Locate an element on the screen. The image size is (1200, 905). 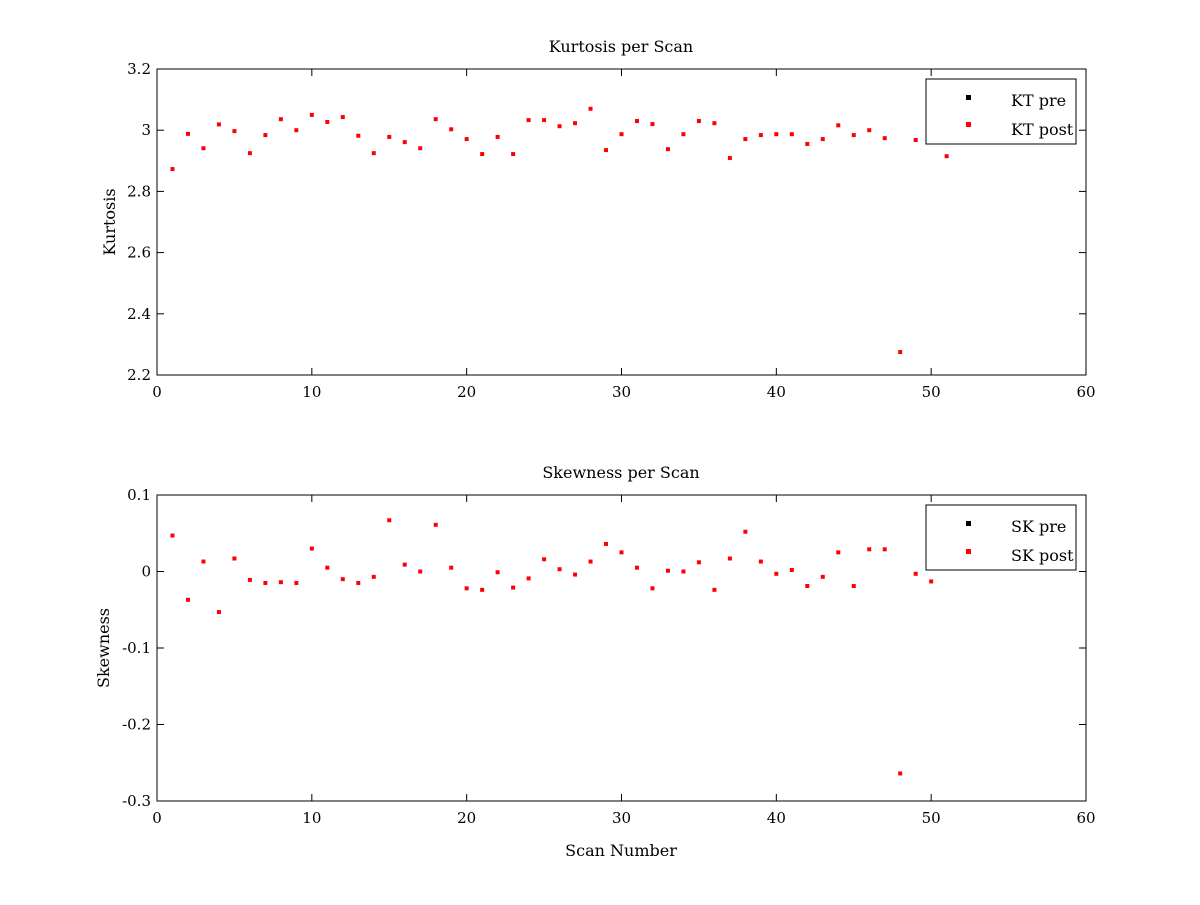
skewness-ytick-label: -0.1 is located at coordinates (136, 648).